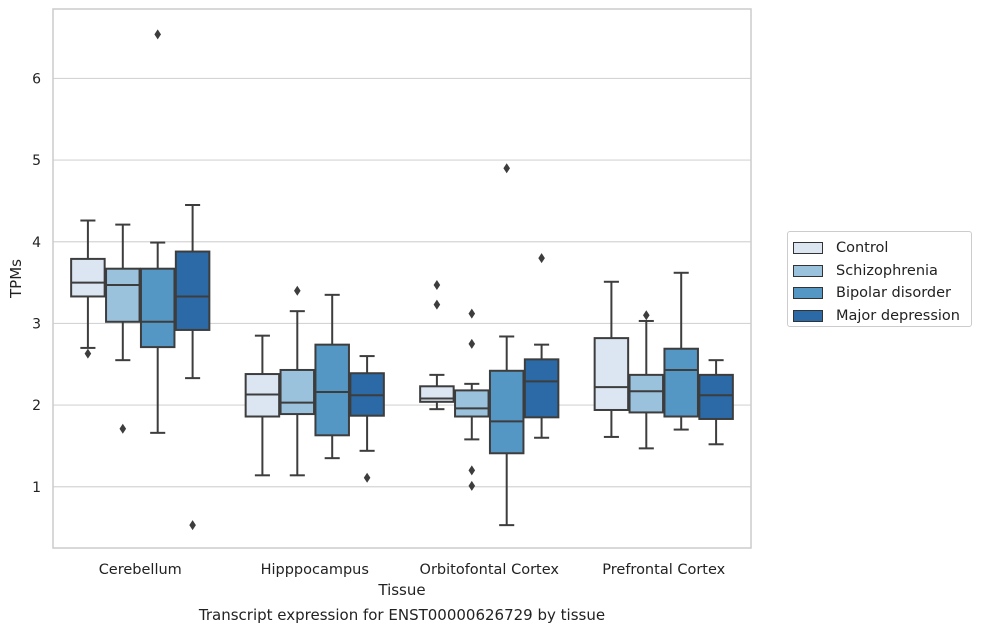 This screenshot has width=983, height=634. I want to click on outlier-schizophrenia-cerebellum, so click(123, 428).